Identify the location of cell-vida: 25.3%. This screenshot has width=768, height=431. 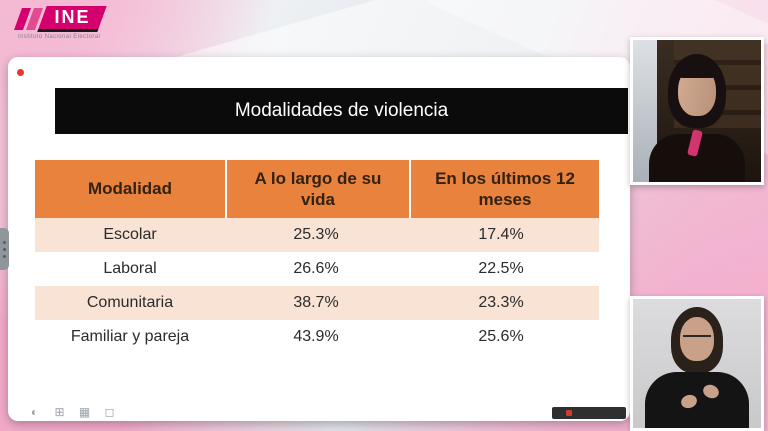
(316, 234).